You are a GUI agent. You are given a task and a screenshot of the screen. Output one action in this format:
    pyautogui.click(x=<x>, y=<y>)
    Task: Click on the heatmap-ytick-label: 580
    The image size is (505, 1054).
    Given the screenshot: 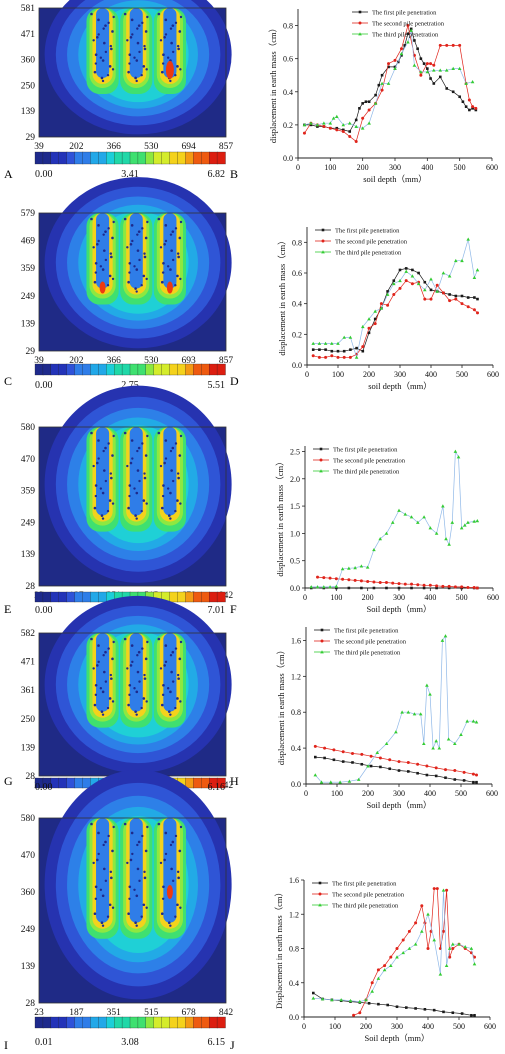 What is the action you would take?
    pyautogui.click(x=28, y=819)
    